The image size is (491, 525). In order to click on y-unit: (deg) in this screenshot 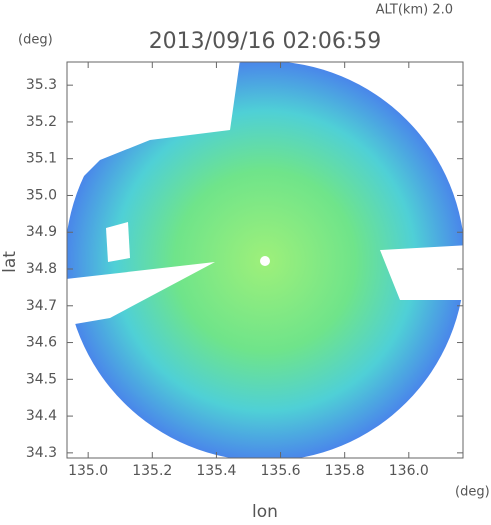, I will do `click(35, 40)`.